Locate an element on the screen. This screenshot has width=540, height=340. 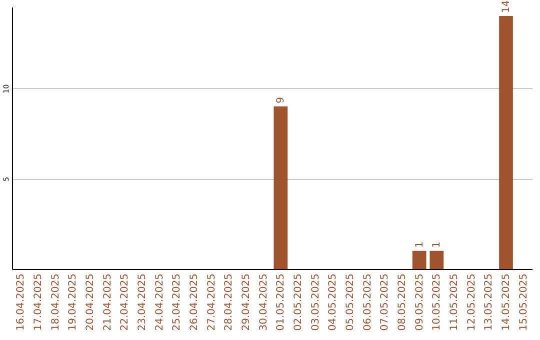
x-tick-label: 12.05.2025 is located at coordinates (472, 302).